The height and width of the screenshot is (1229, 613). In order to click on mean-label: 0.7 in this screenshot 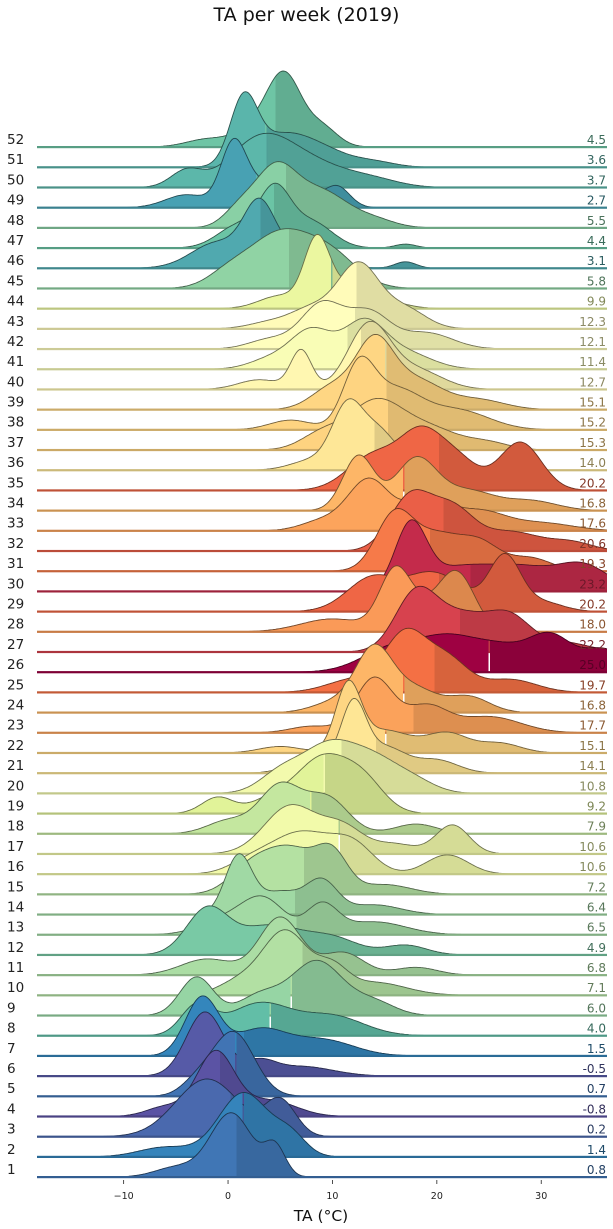, I will do `click(596, 1089)`.